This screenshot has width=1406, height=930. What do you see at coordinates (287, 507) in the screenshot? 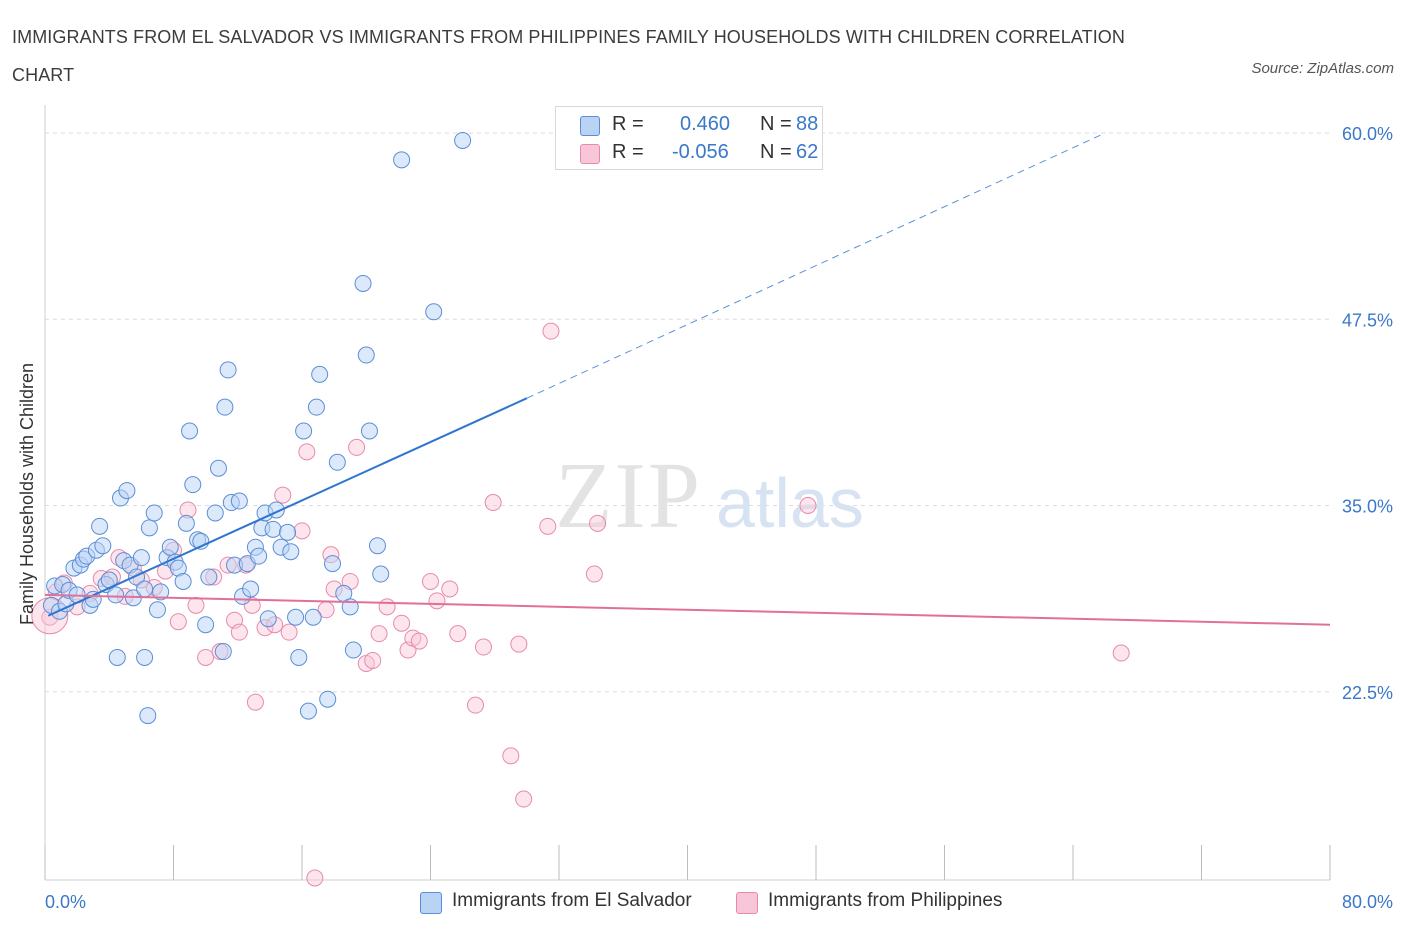
I see `el-salvador-trend-line` at bounding box center [287, 507].